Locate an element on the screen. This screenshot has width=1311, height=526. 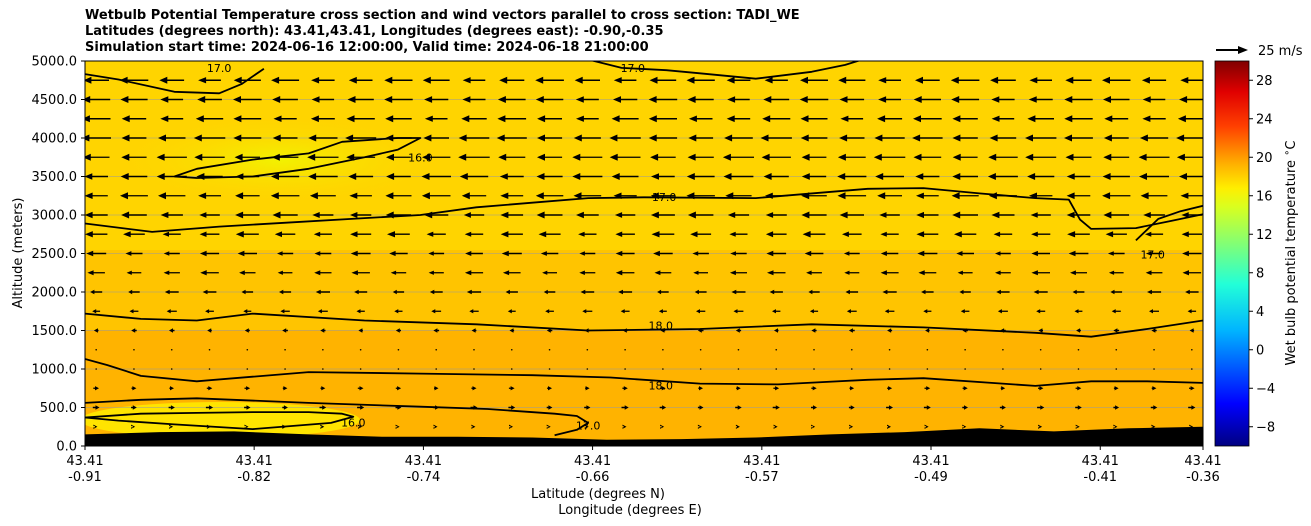
contour-label: 17.0 is located at coordinates (664, 197).